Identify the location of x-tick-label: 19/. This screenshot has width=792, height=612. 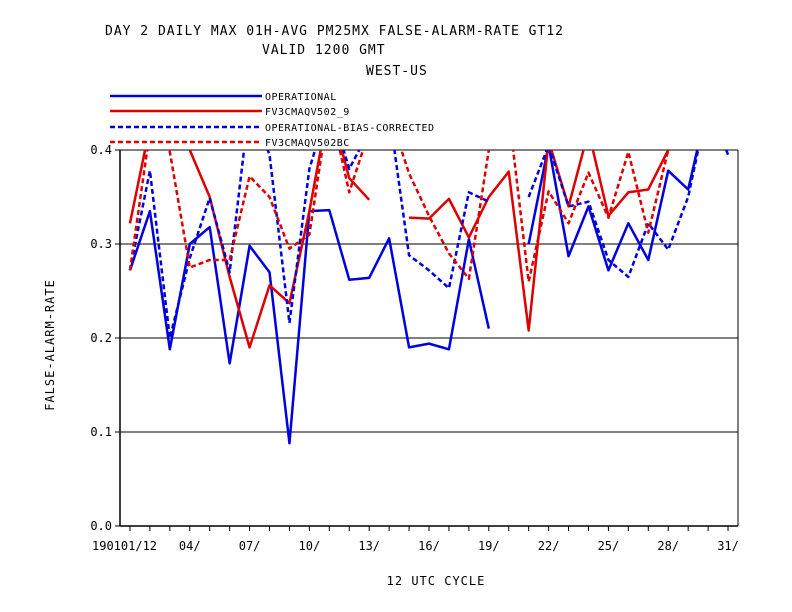
(489, 546).